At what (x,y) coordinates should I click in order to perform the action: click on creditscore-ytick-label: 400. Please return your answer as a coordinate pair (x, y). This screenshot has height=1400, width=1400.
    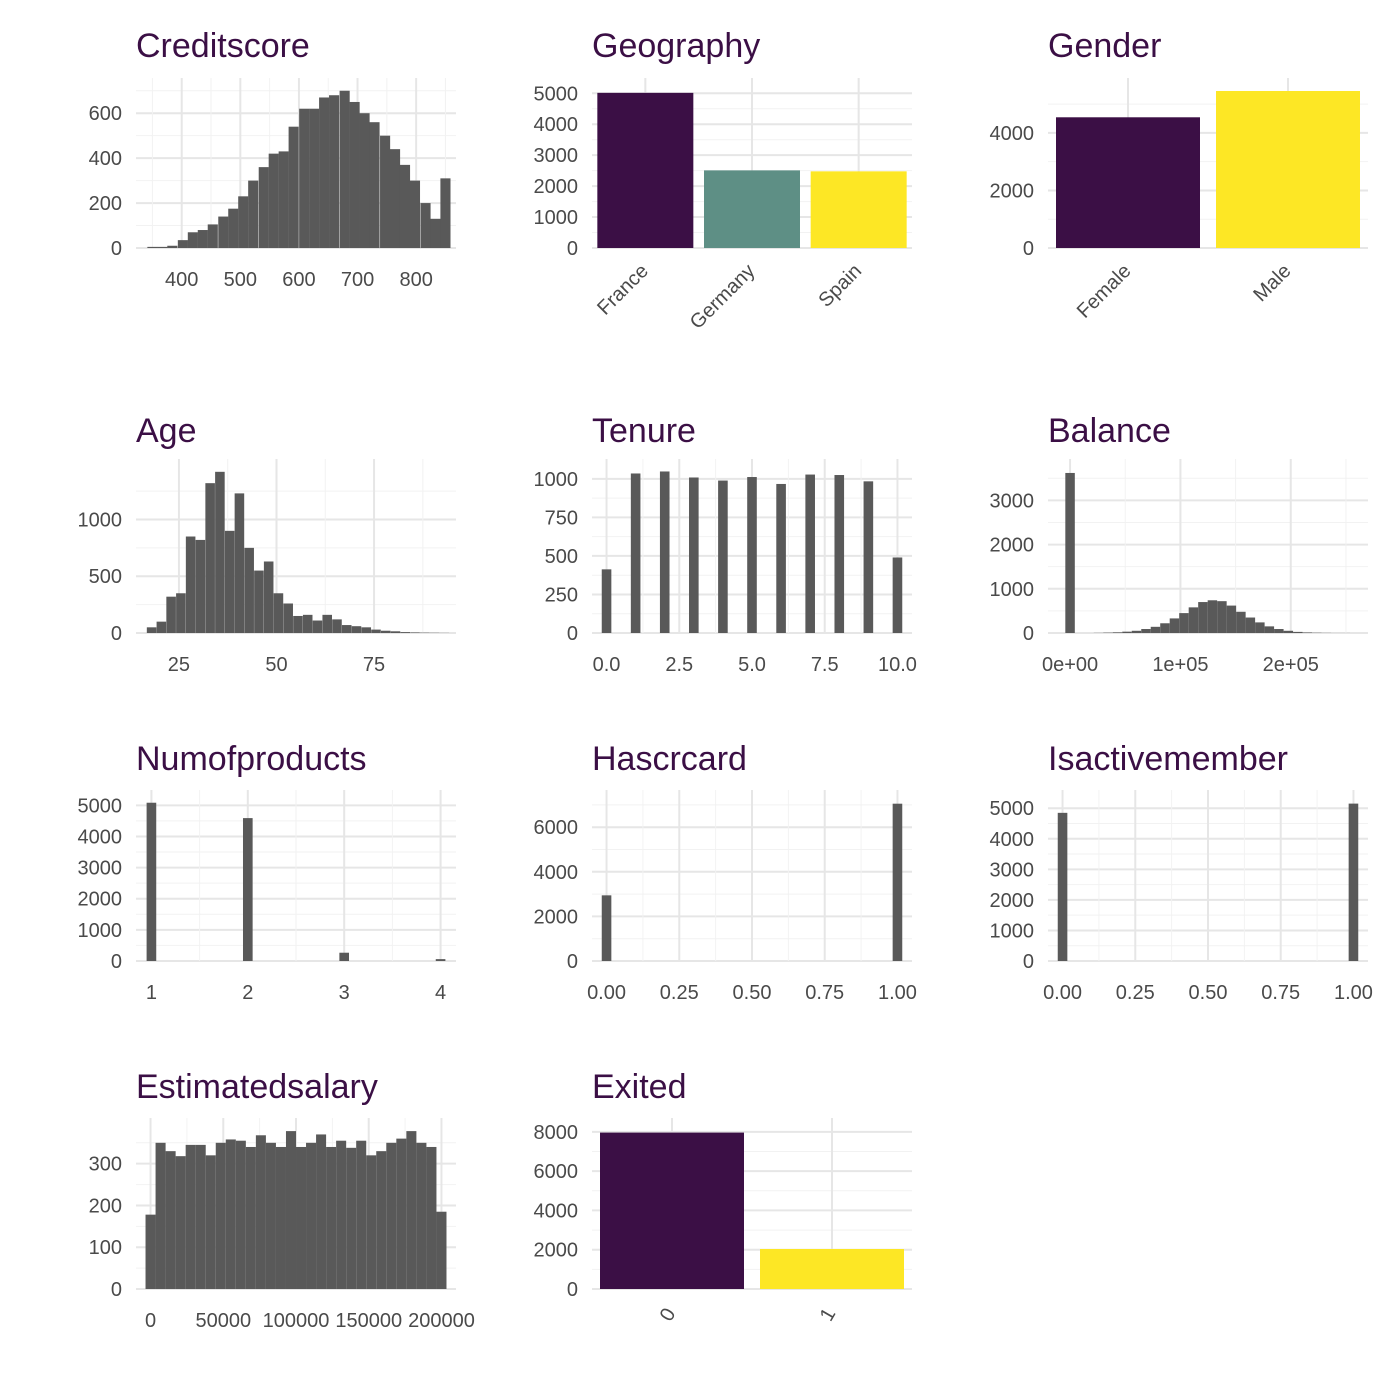
    Looking at the image, I should click on (105, 159).